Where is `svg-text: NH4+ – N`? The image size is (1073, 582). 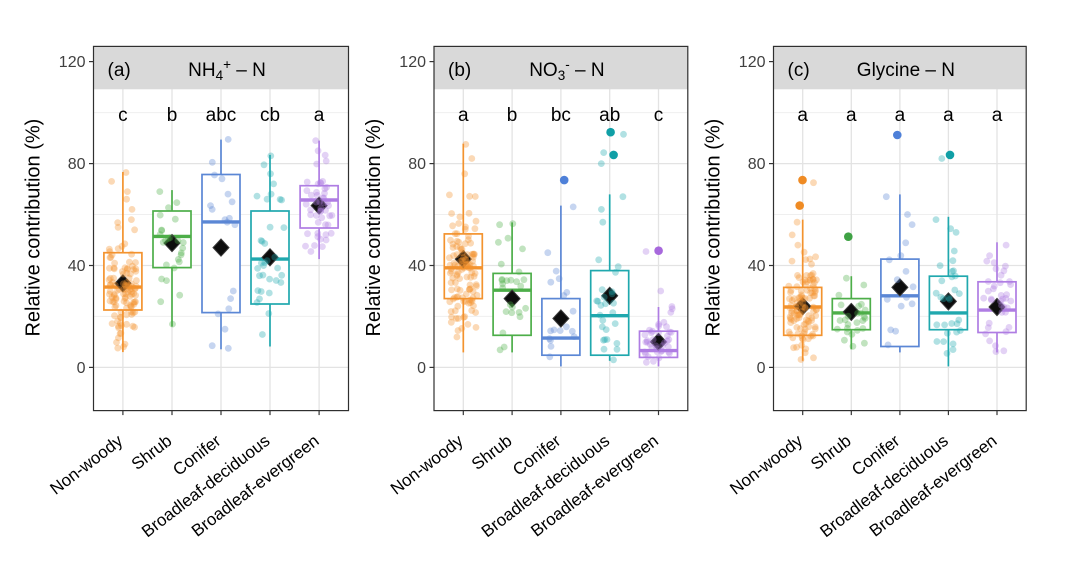 svg-text: NH4+ – N is located at coordinates (227, 70).